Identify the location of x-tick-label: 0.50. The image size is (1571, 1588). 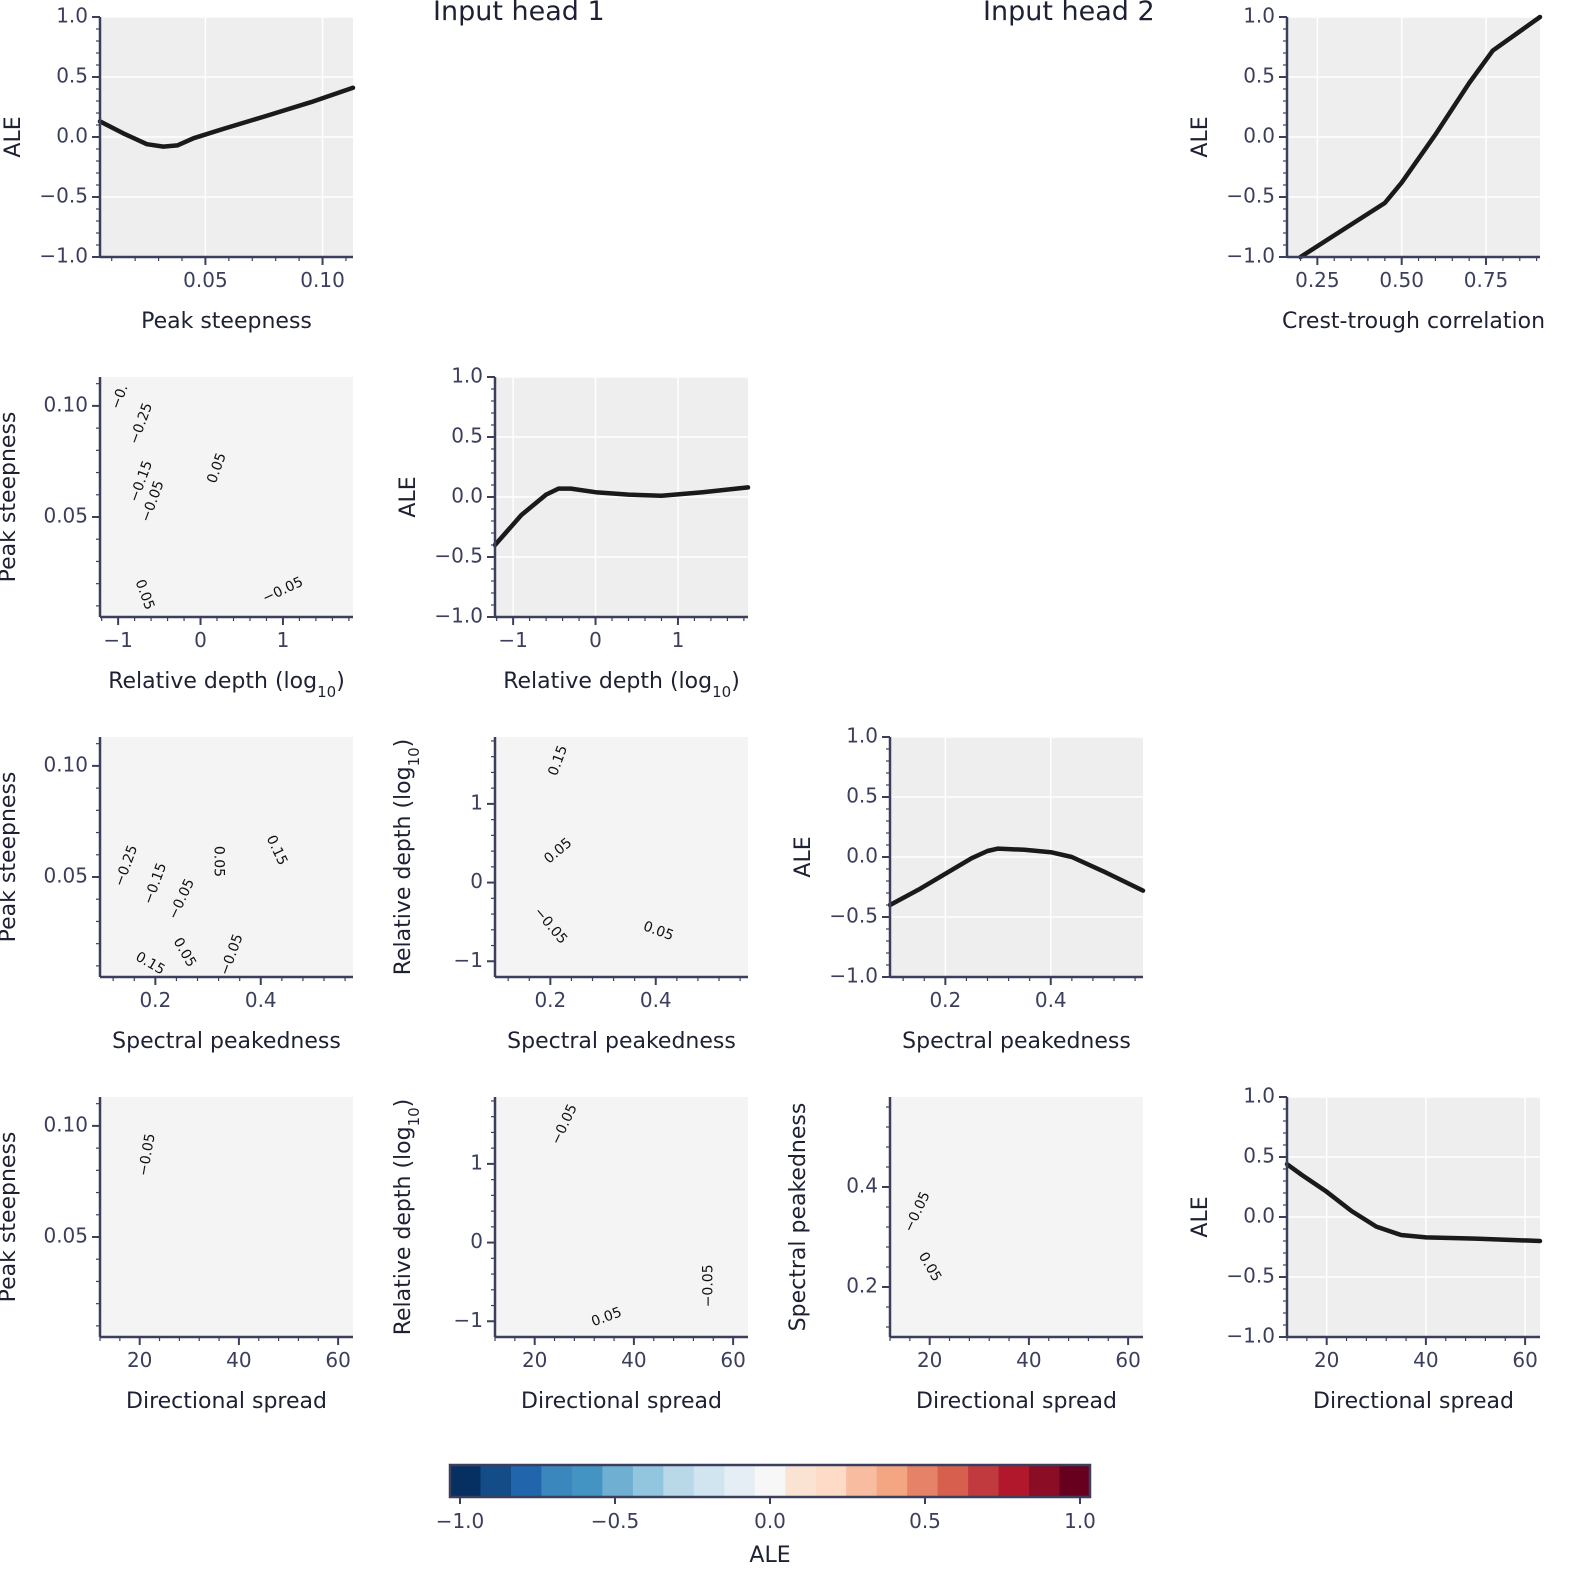
(1401, 280).